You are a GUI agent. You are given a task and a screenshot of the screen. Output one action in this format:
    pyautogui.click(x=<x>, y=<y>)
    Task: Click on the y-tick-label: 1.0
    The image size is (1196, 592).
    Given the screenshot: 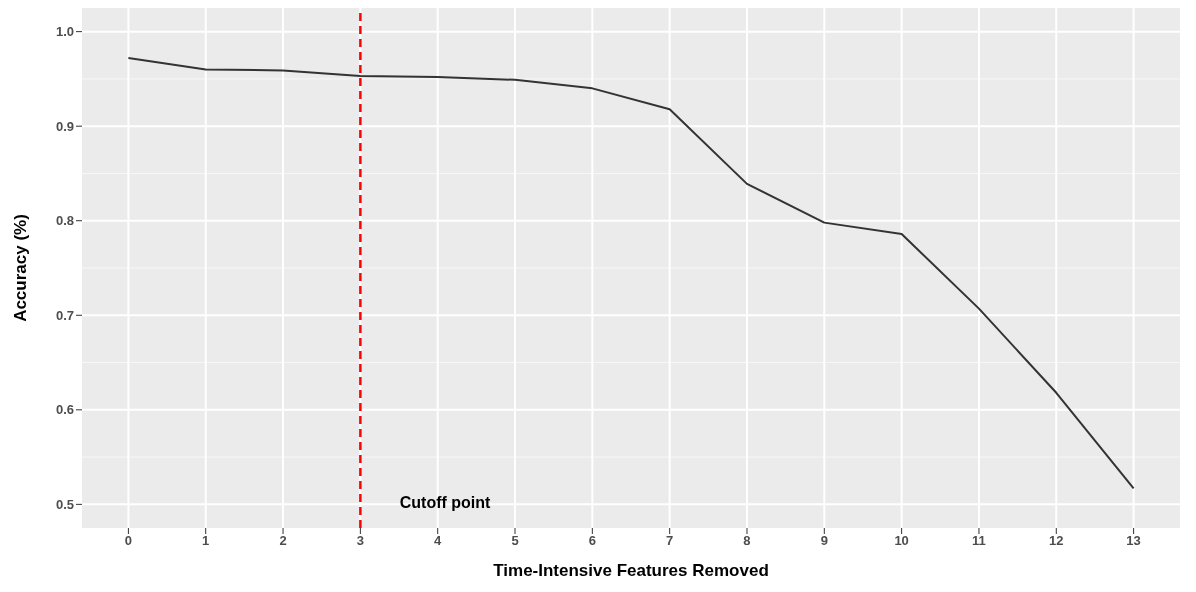 What is the action you would take?
    pyautogui.click(x=64, y=32)
    